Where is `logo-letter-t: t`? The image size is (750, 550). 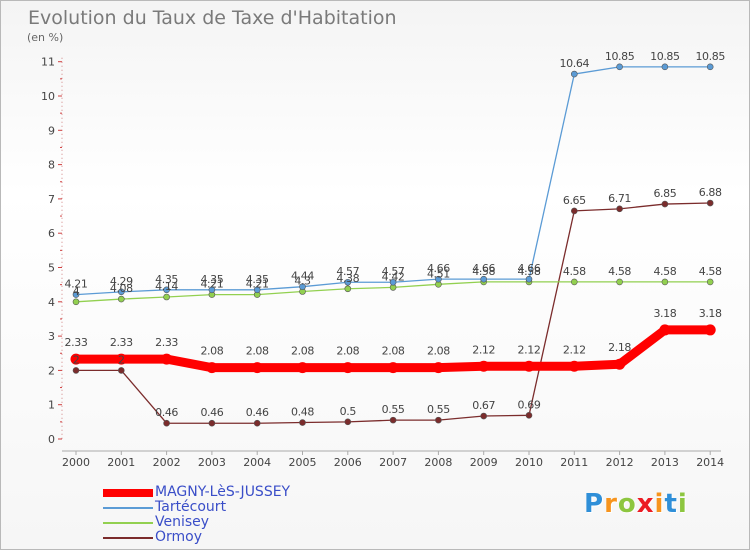 logo-letter-t: t is located at coordinates (671, 504).